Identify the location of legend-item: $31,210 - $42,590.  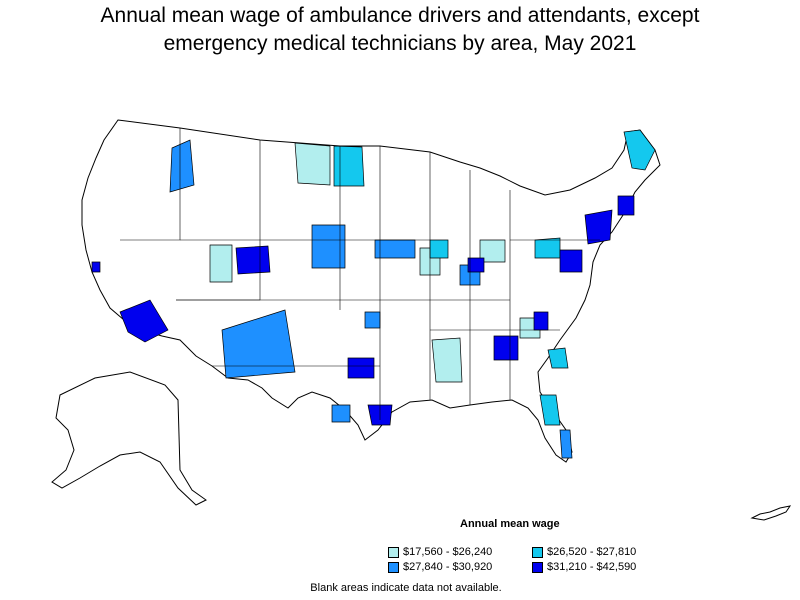
(584, 567).